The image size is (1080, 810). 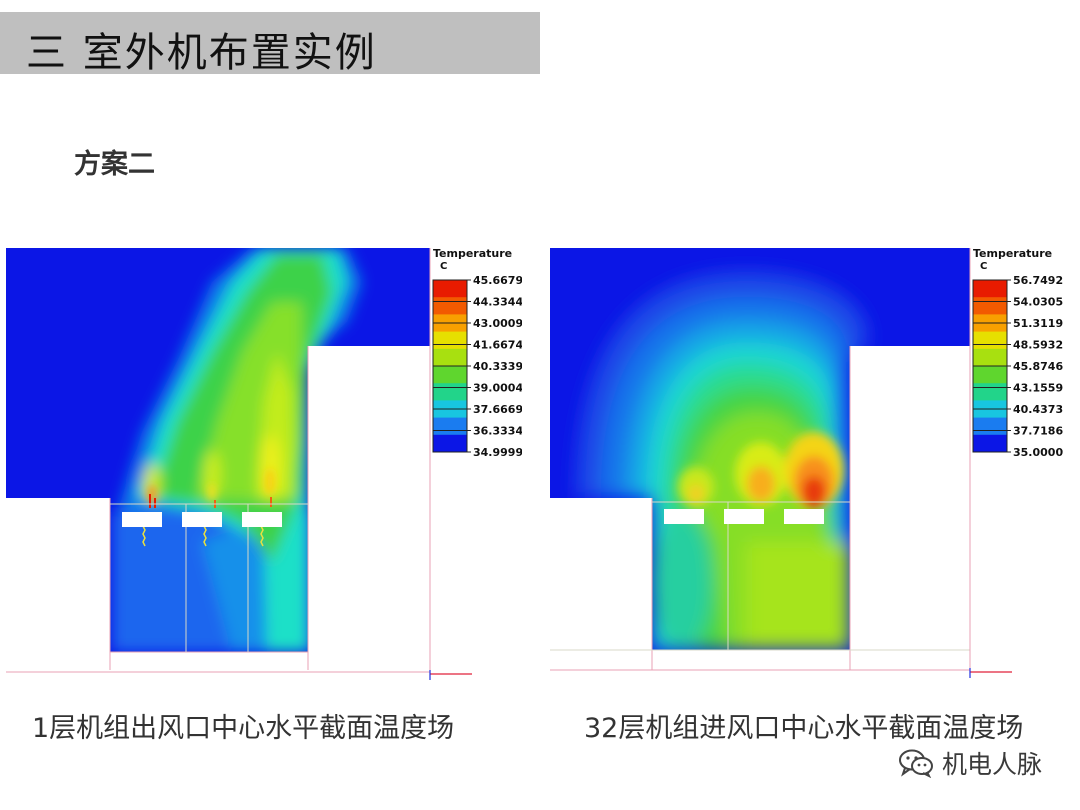 What do you see at coordinates (1038, 366) in the screenshot?
I see `legend-value: 45.8746` at bounding box center [1038, 366].